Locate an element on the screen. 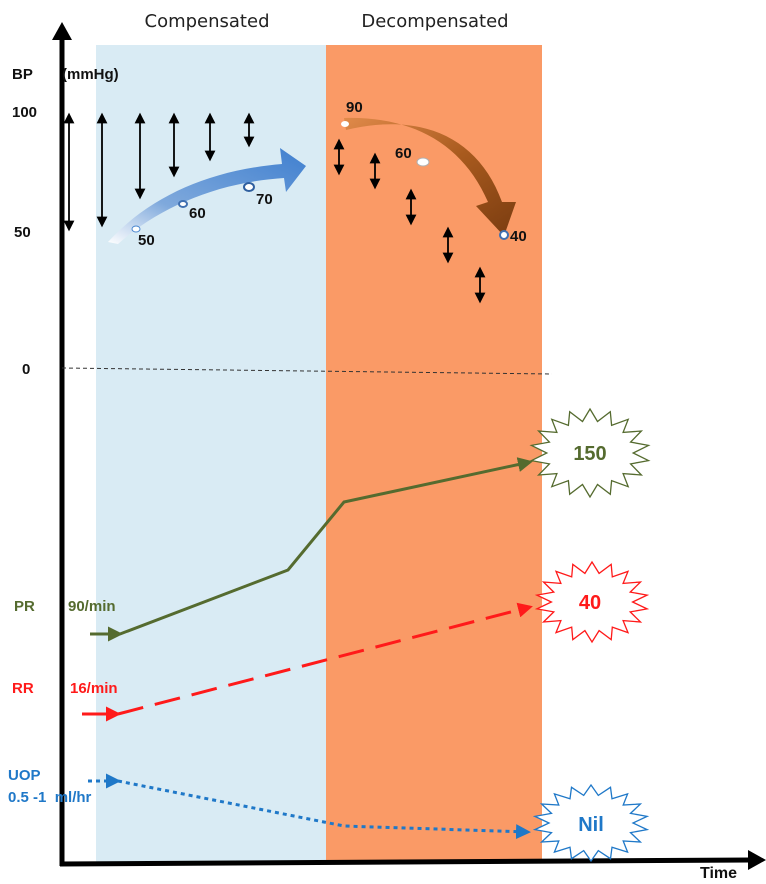 The width and height of the screenshot is (766, 884). rr-initial-value: 16/min is located at coordinates (94, 688).